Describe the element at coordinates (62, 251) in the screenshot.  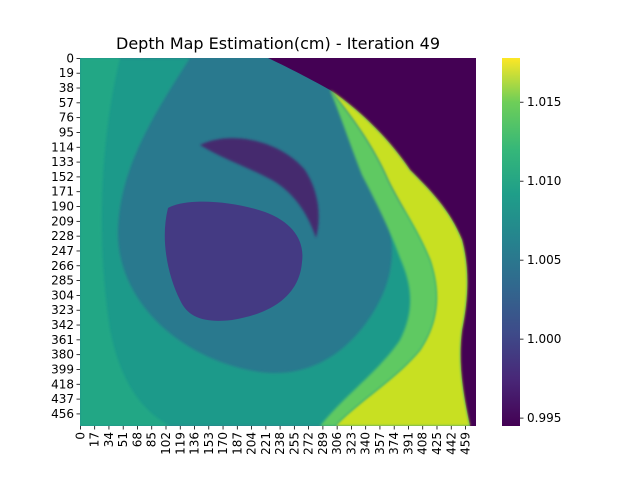
I see `y-tick-label: 247` at that location.